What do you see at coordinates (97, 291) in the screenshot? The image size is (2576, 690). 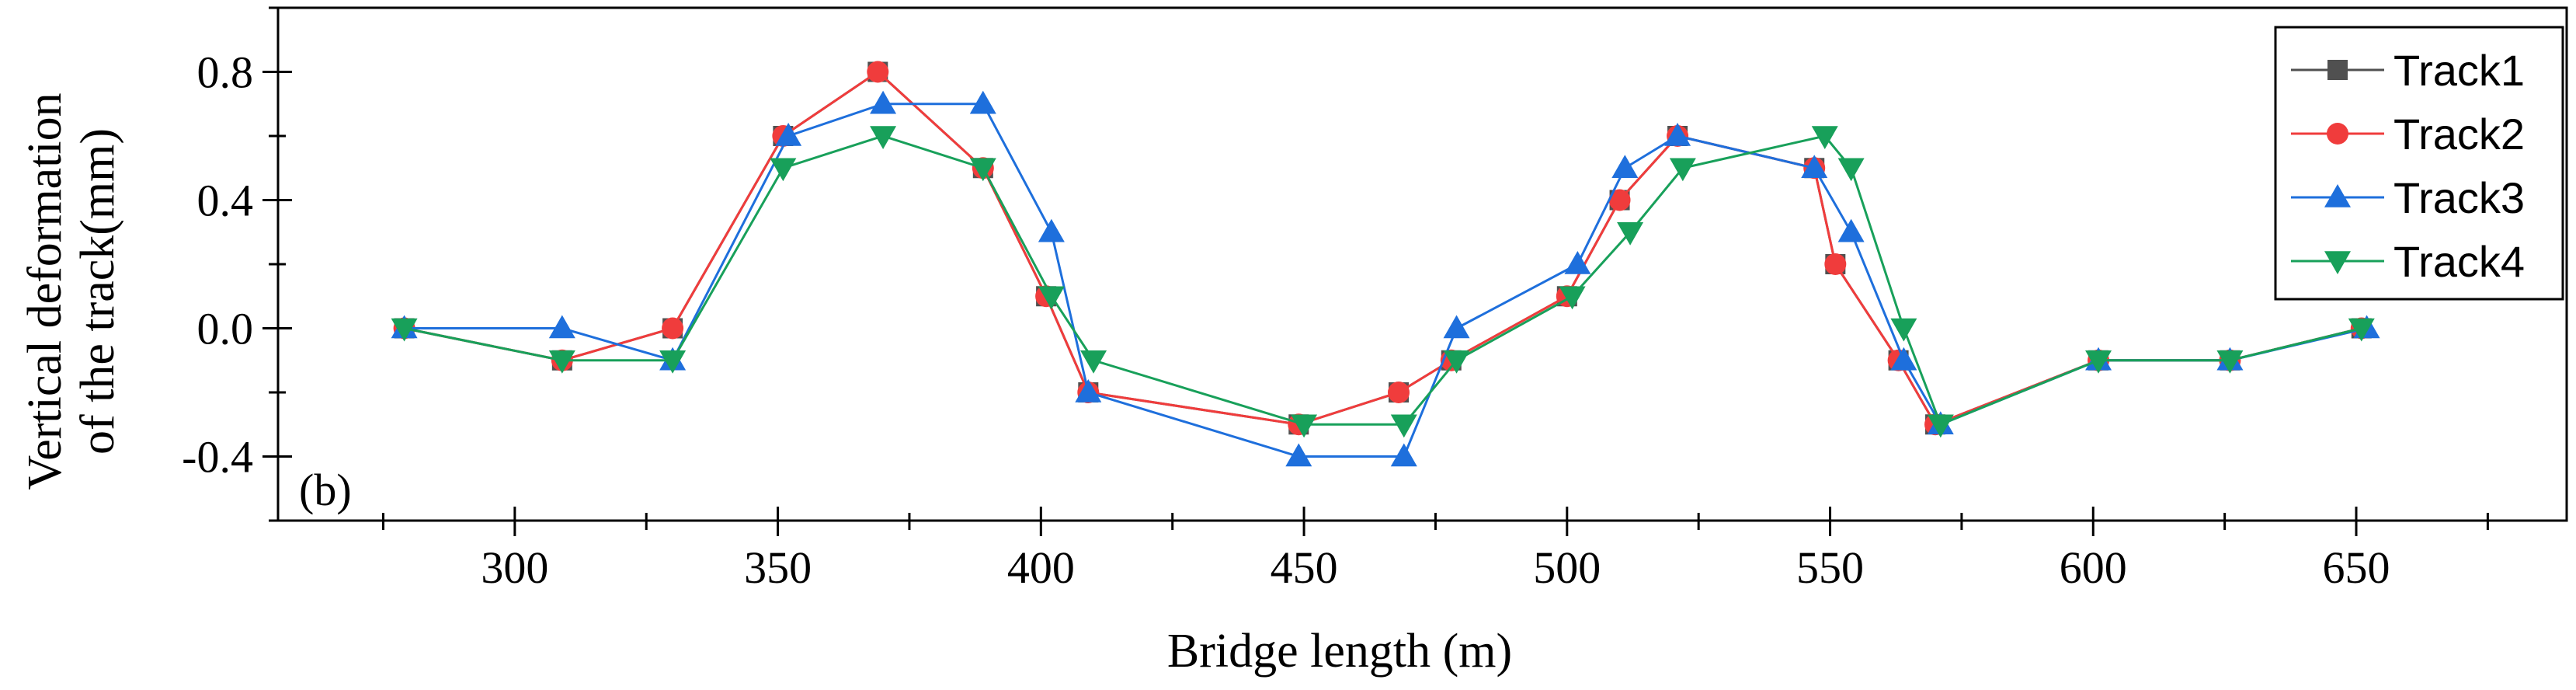 I see `y-axis-title-line-2: of the track(mm)` at bounding box center [97, 291].